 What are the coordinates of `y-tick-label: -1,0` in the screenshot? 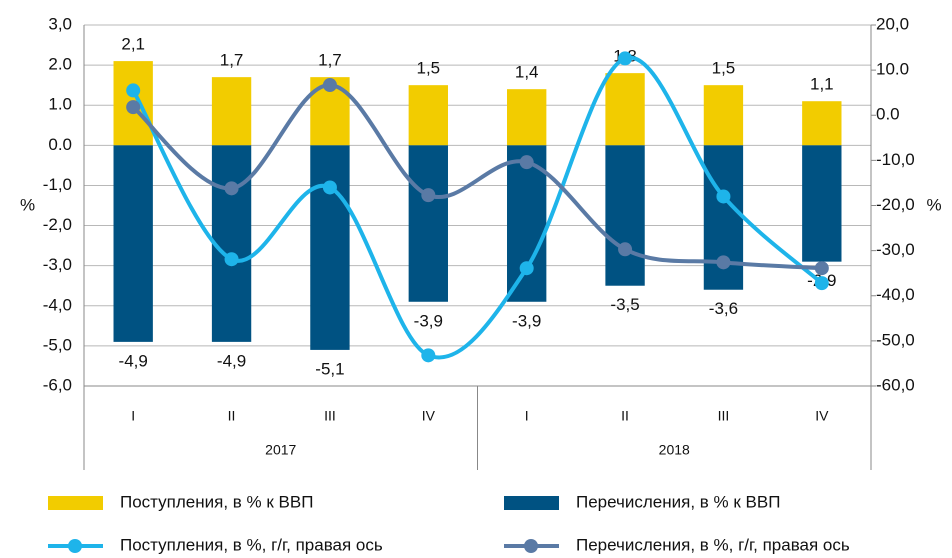 It's located at (57, 184).